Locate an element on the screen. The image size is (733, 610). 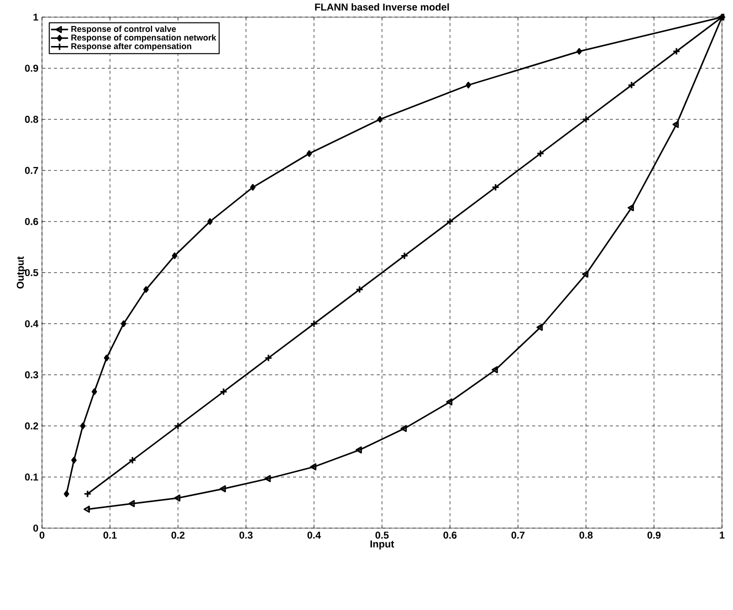
y-axis-title: Output is located at coordinates (21, 272).